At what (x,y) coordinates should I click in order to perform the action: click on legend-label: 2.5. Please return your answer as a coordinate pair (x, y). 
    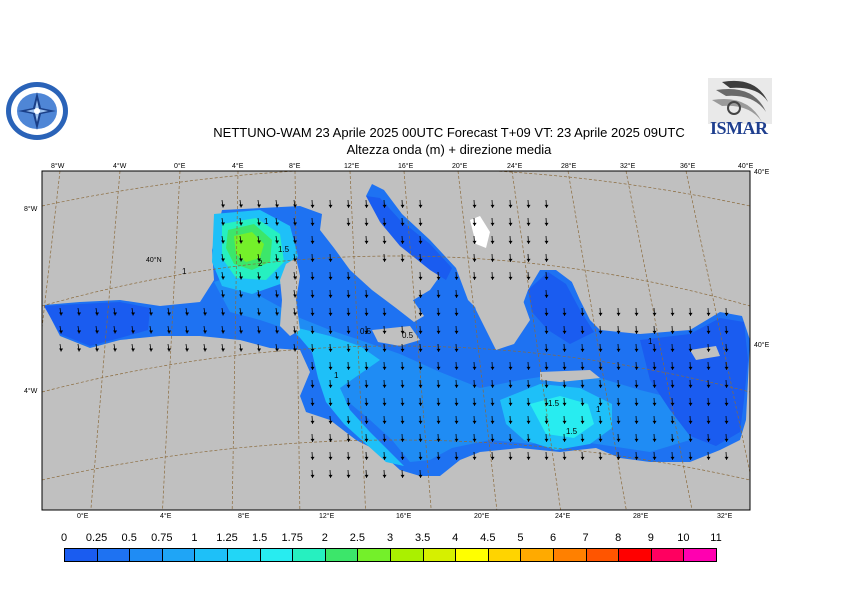
    Looking at the image, I should click on (357, 538).